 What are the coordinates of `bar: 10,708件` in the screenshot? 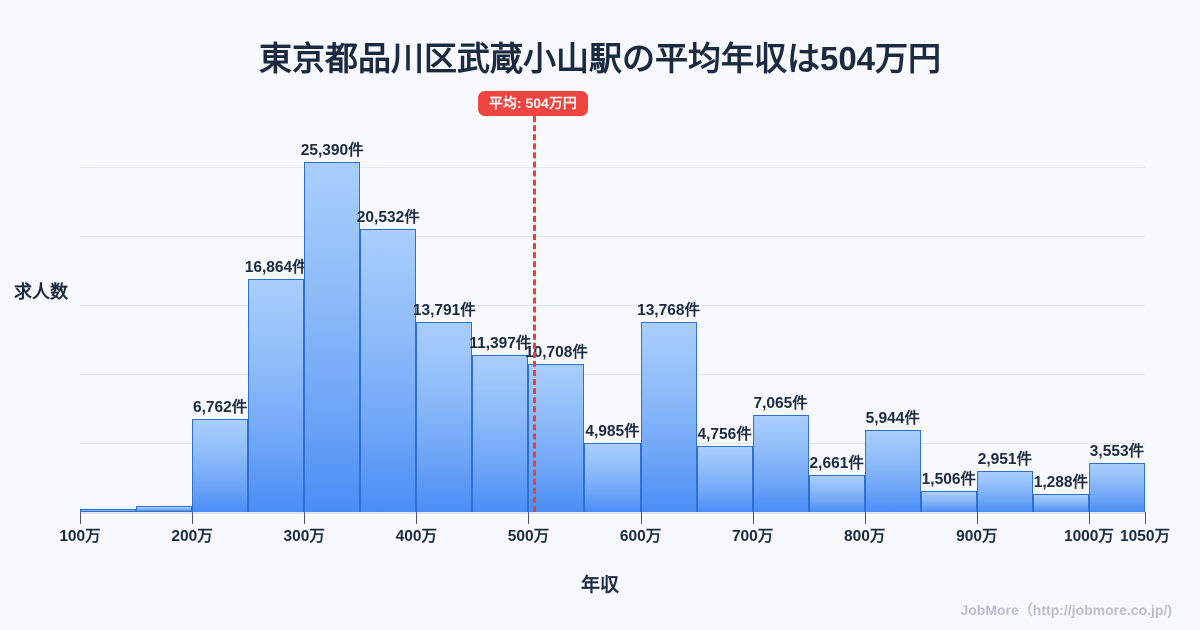 It's located at (556, 428).